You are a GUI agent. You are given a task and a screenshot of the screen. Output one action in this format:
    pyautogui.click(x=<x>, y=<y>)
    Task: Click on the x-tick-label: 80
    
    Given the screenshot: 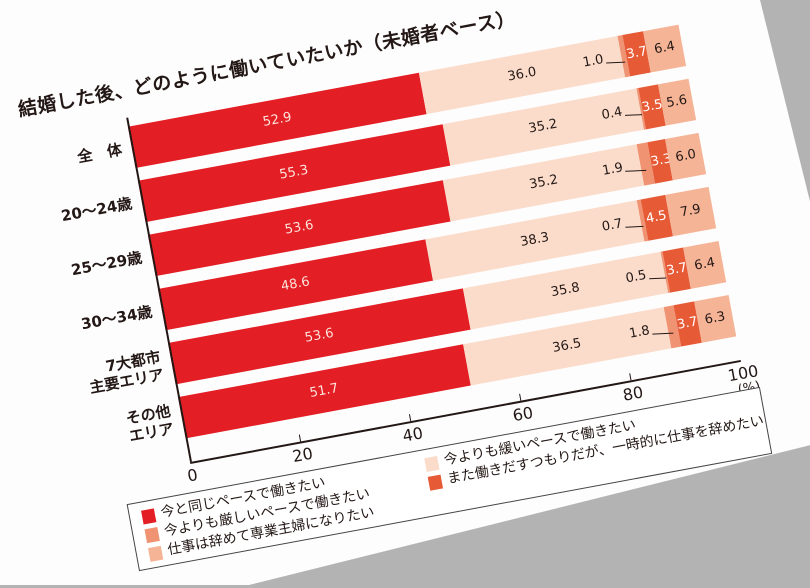 What is the action you would take?
    pyautogui.click(x=633, y=393)
    